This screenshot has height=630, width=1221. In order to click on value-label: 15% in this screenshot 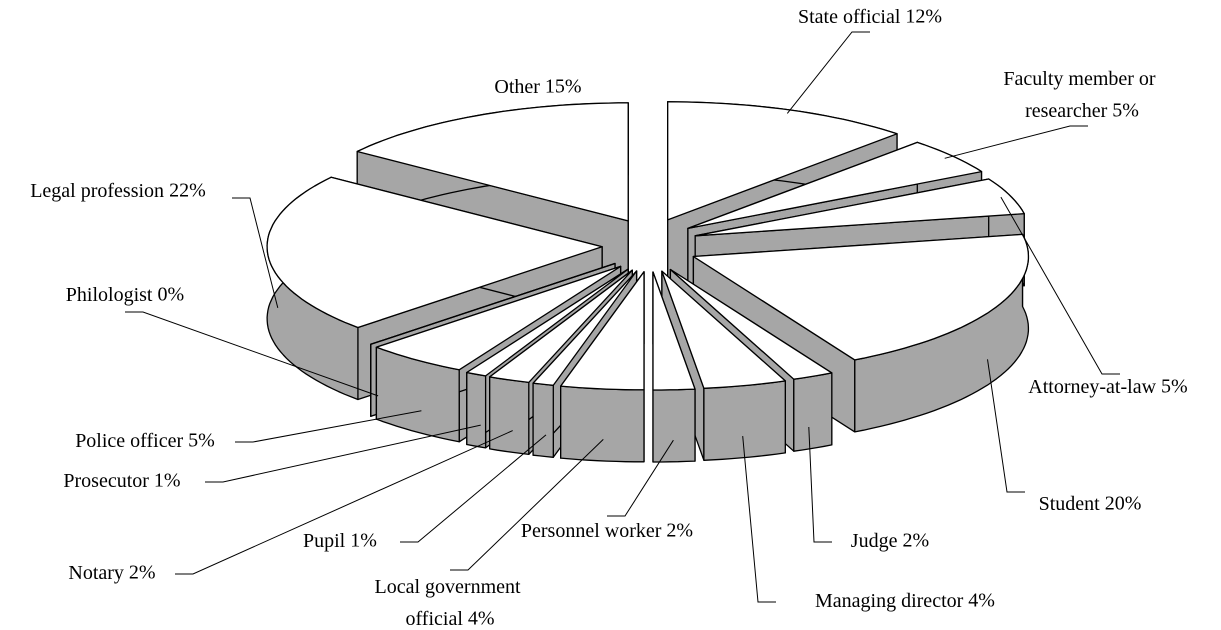, I will do `click(563, 87)`.